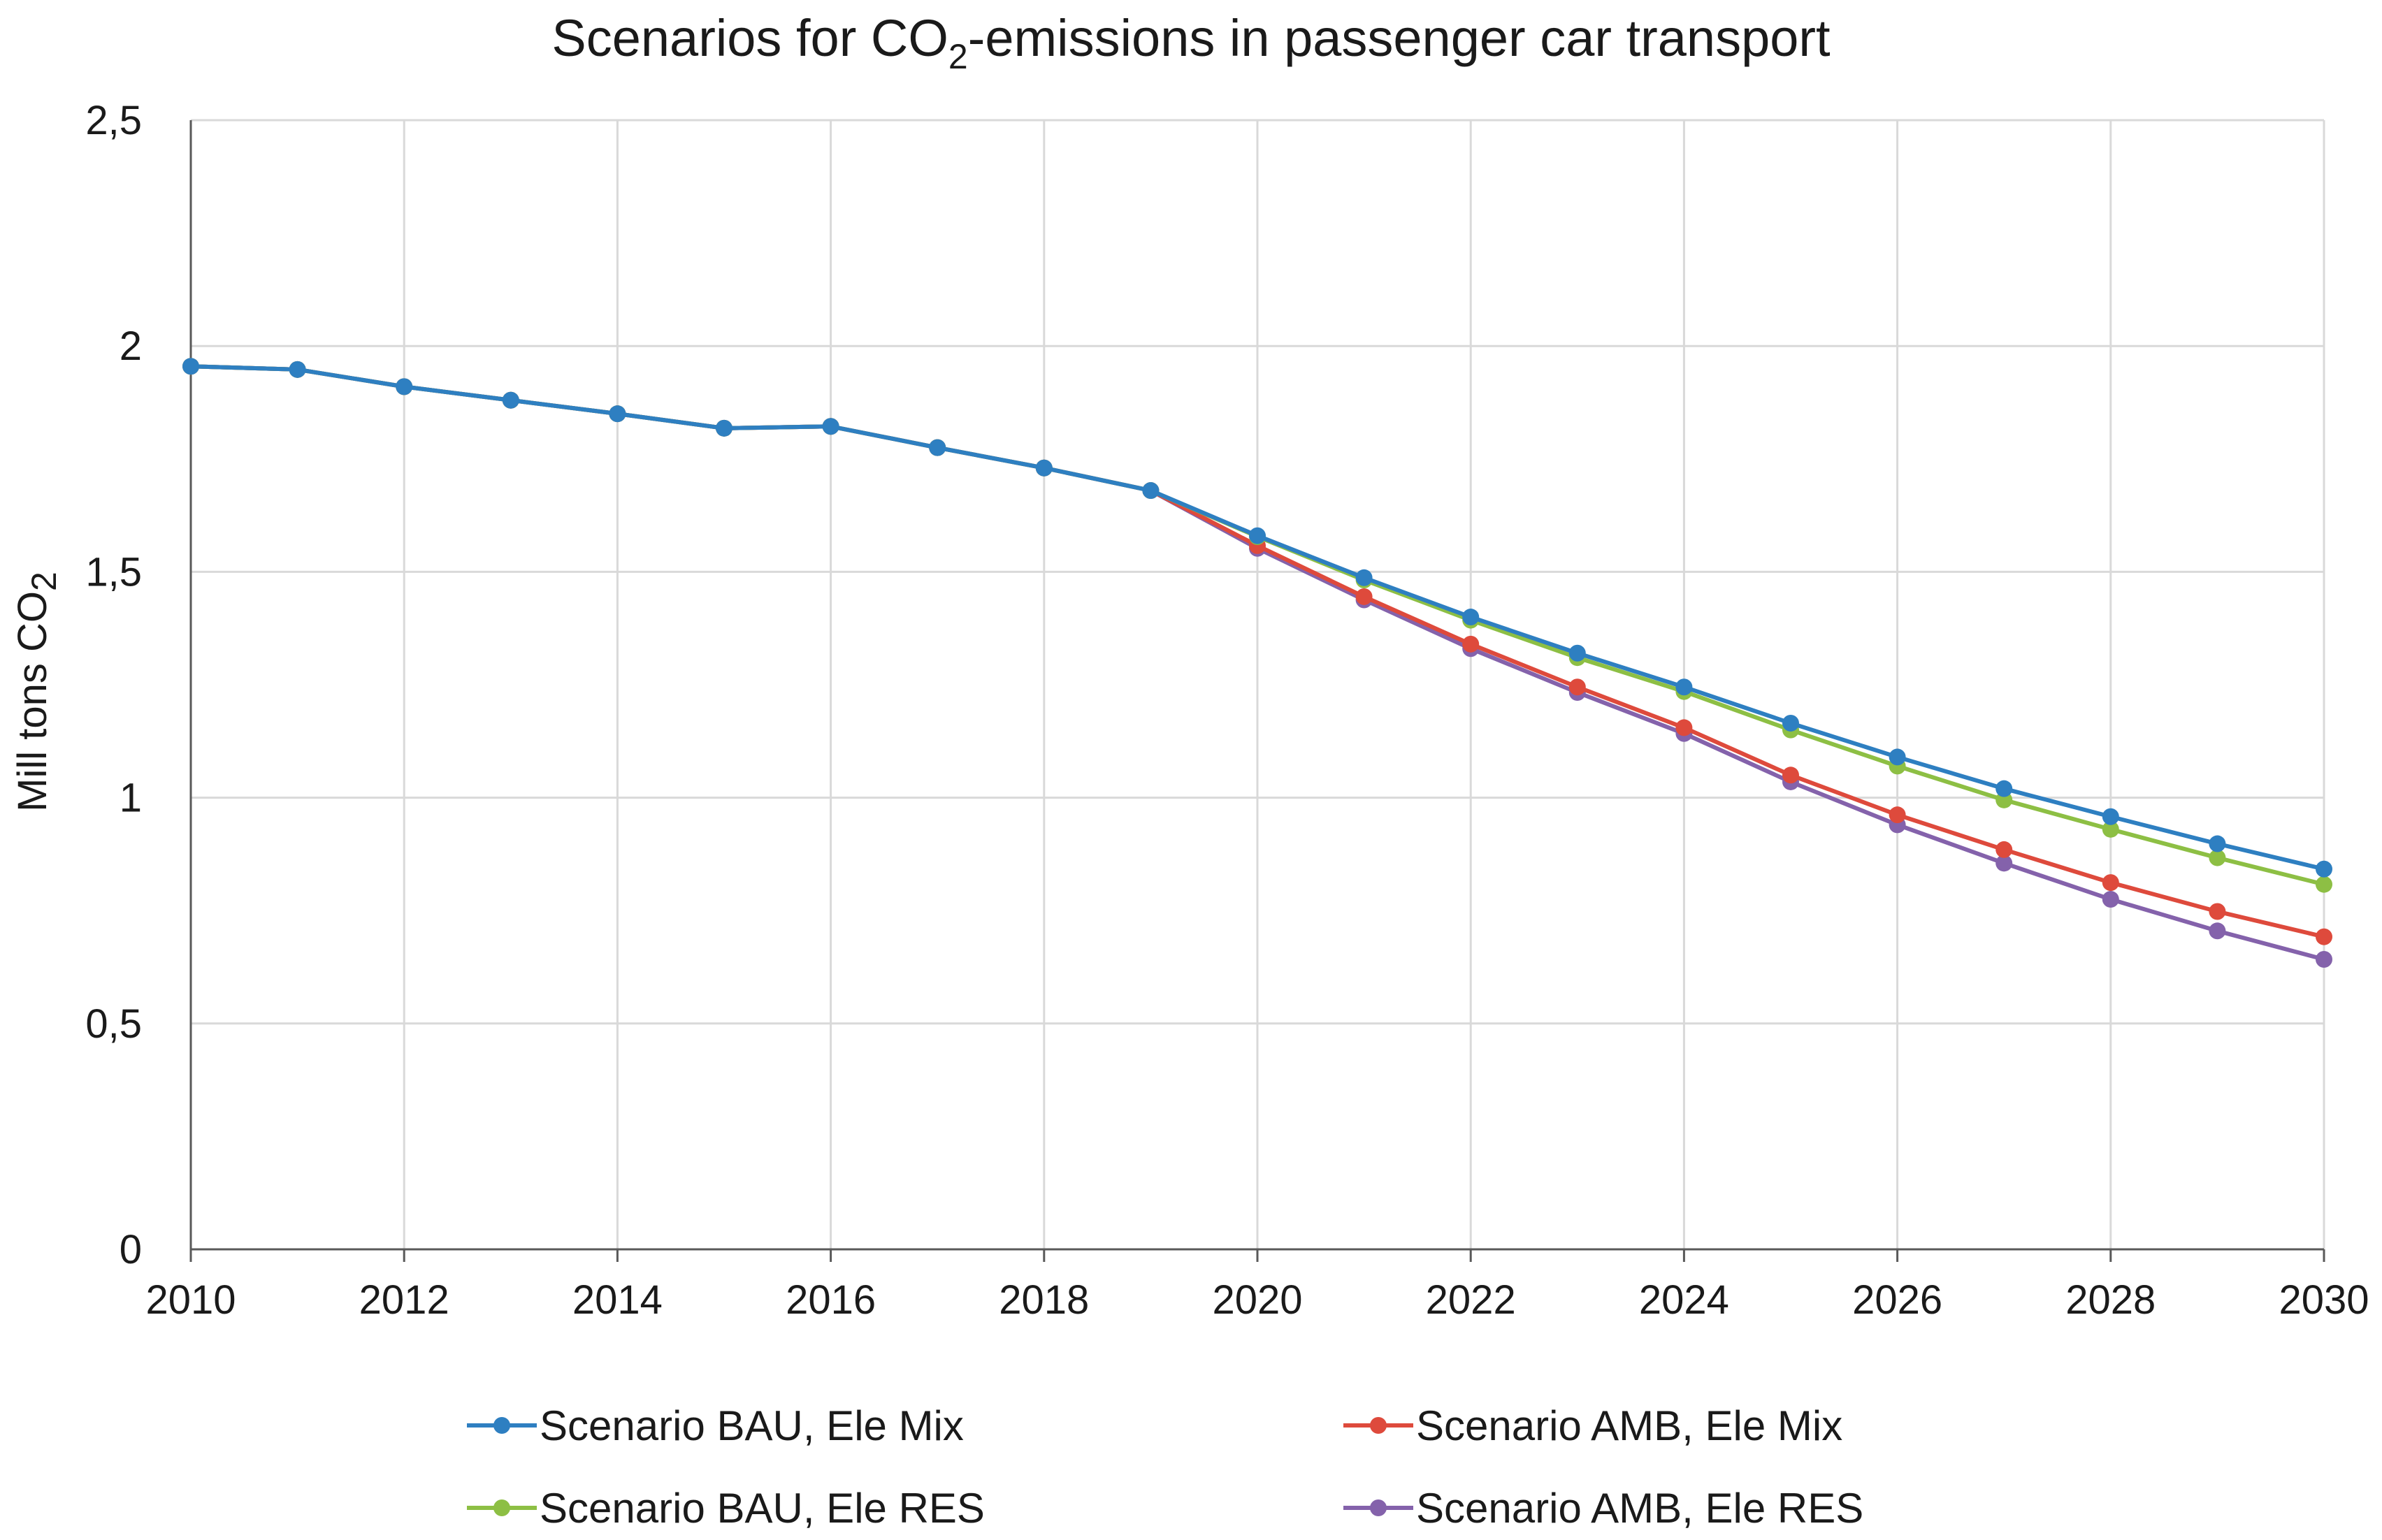 The height and width of the screenshot is (1540, 2382). Describe the element at coordinates (752, 1425) in the screenshot. I see `legend-label: Scenario BAU, Ele Mix` at that location.